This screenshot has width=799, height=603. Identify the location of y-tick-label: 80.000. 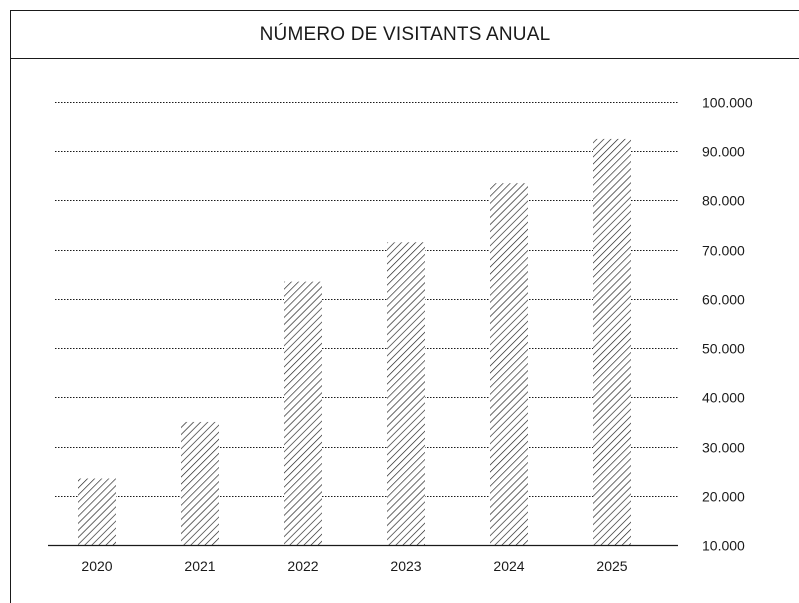
(723, 201).